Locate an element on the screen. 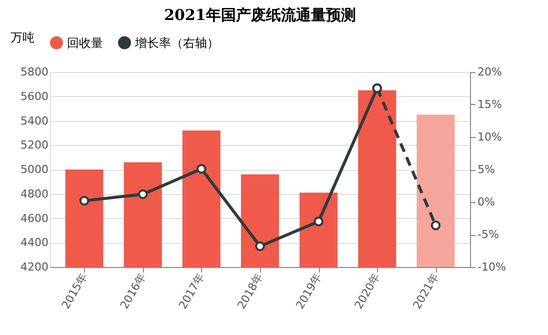 The height and width of the screenshot is (335, 548). y-tick-label: 4200 is located at coordinates (34, 267).